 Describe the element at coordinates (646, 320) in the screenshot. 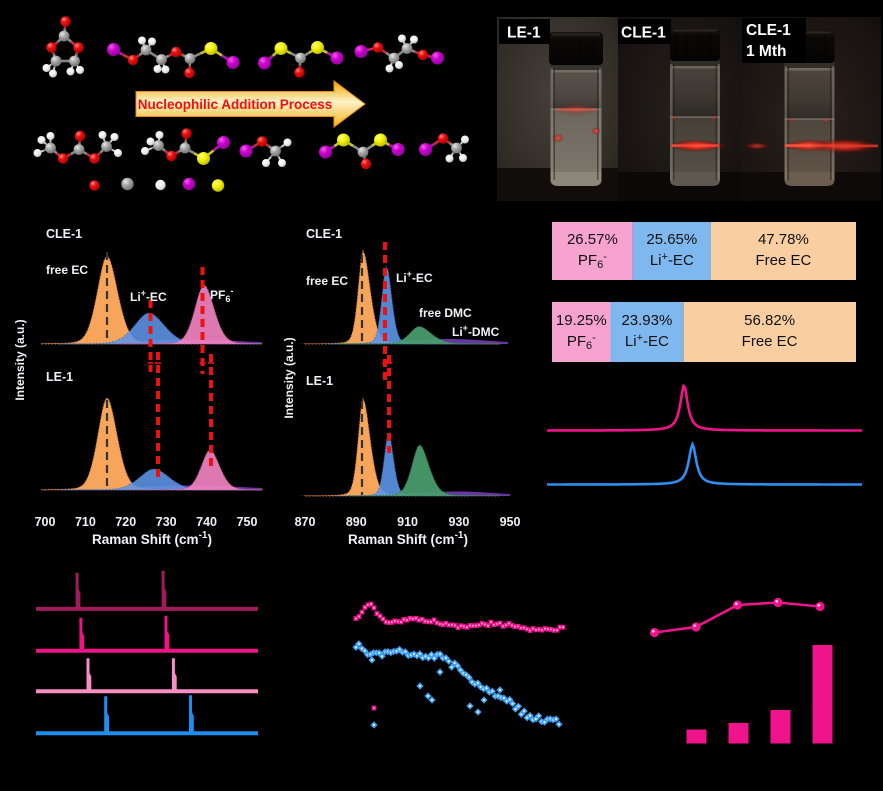

I see `svg-text: 23.93%` at that location.